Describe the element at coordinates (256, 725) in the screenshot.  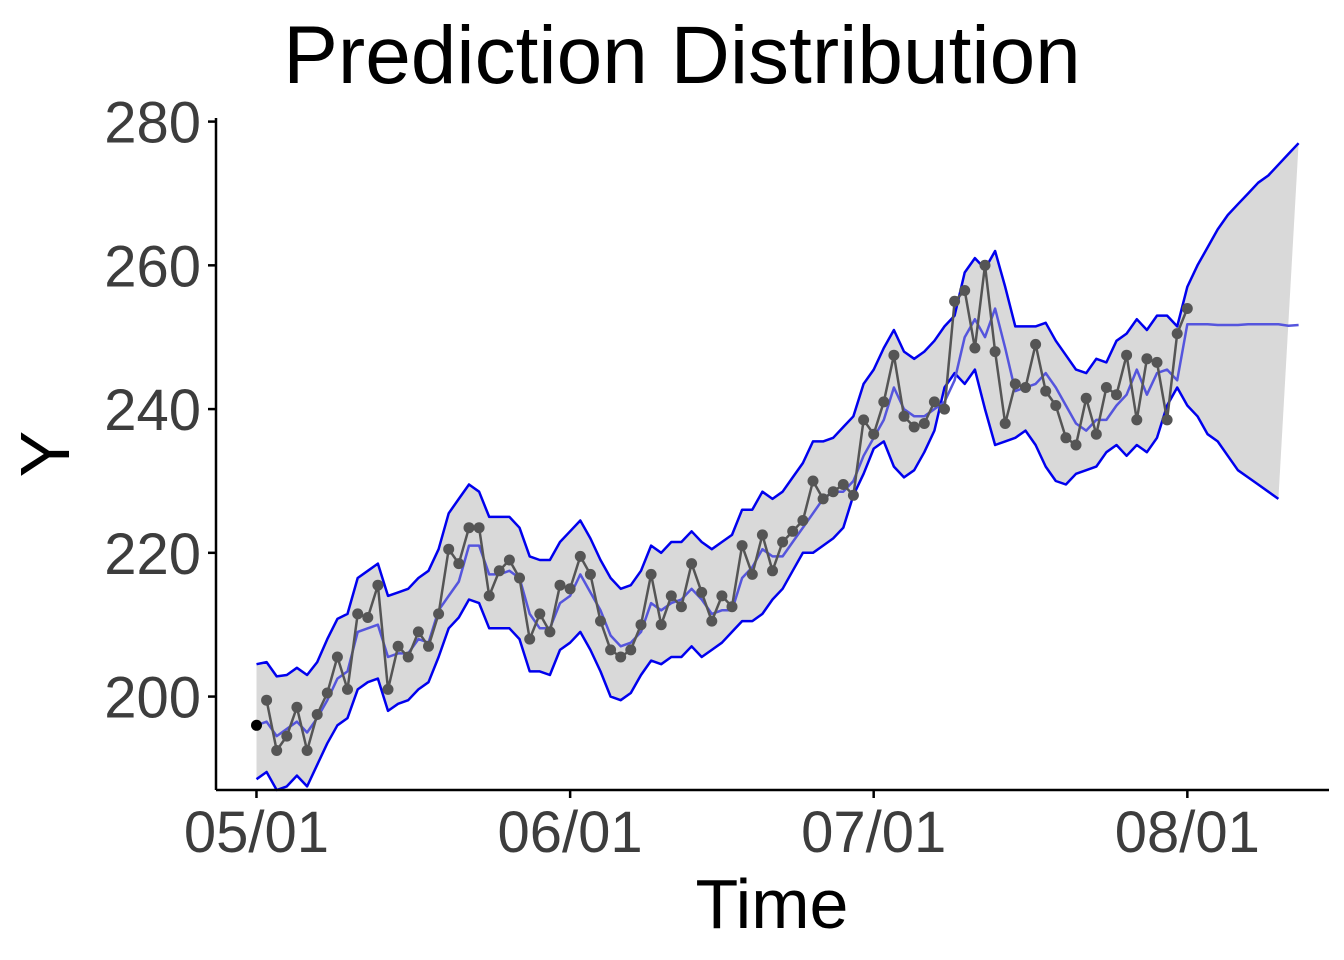
I see `initial-point` at that location.